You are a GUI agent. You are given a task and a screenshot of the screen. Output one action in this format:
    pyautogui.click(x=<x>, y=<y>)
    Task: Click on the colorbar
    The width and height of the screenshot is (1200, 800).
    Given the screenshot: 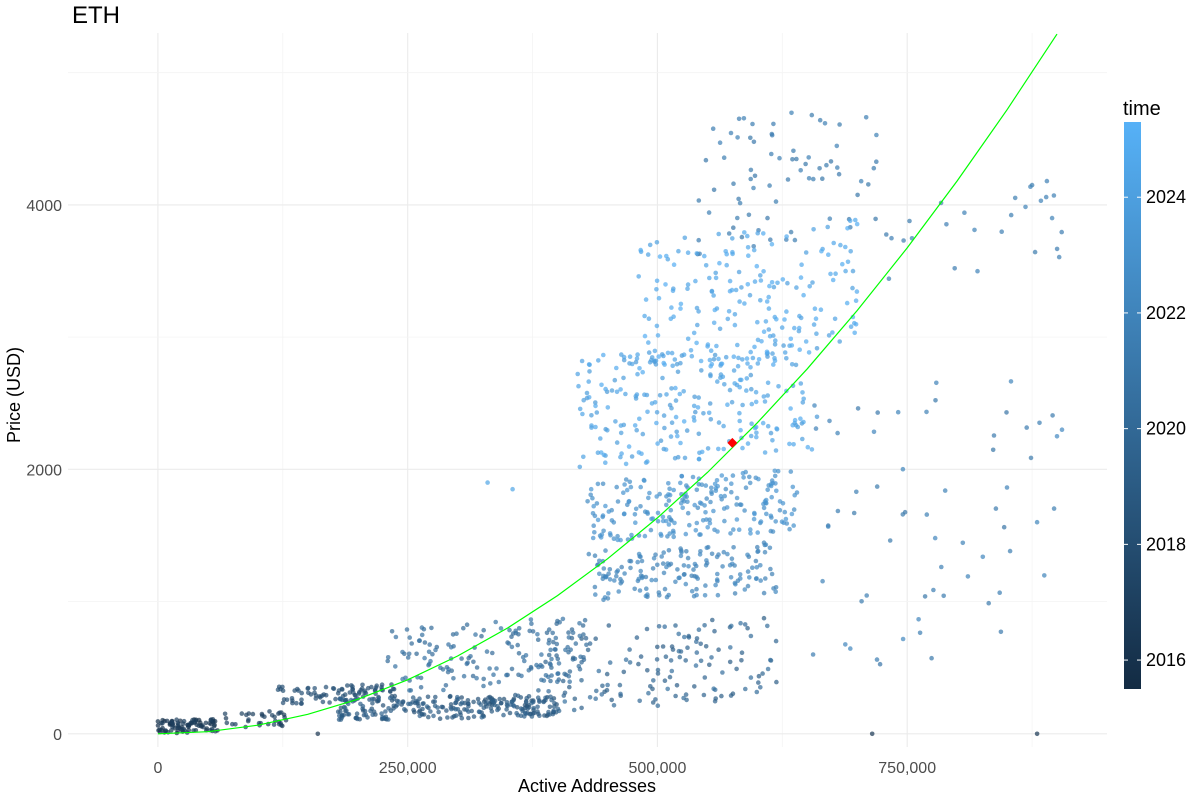 What is the action you would take?
    pyautogui.click(x=1132, y=405)
    